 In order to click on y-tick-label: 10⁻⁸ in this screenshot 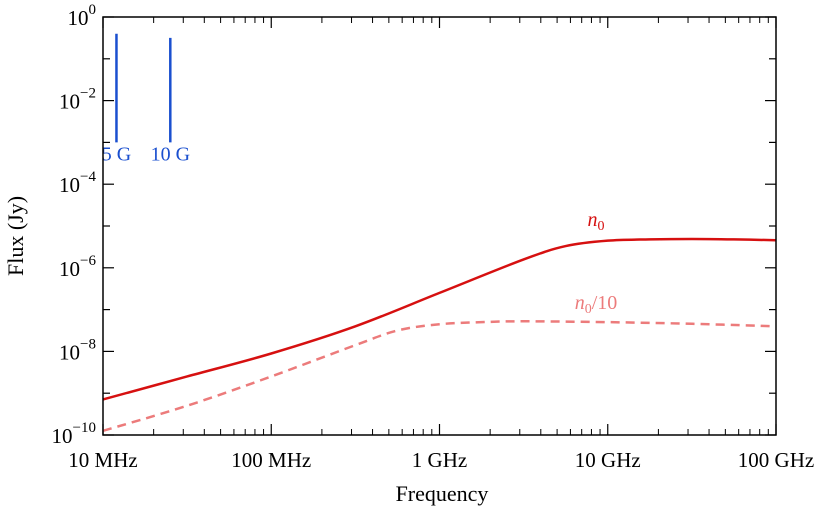, I will do `click(77, 350)`.